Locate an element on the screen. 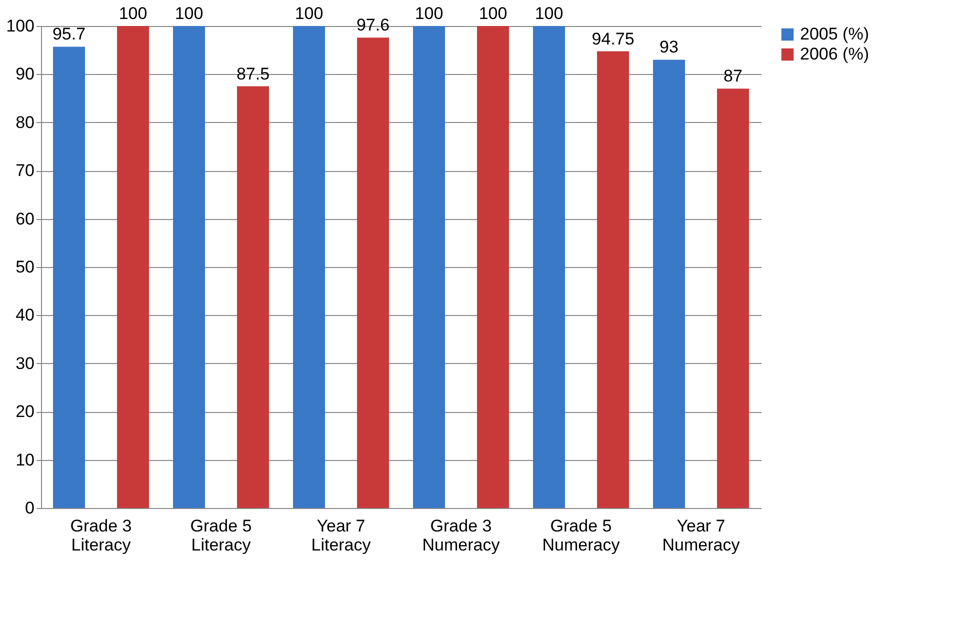  data-label: 95.7 is located at coordinates (69, 34).